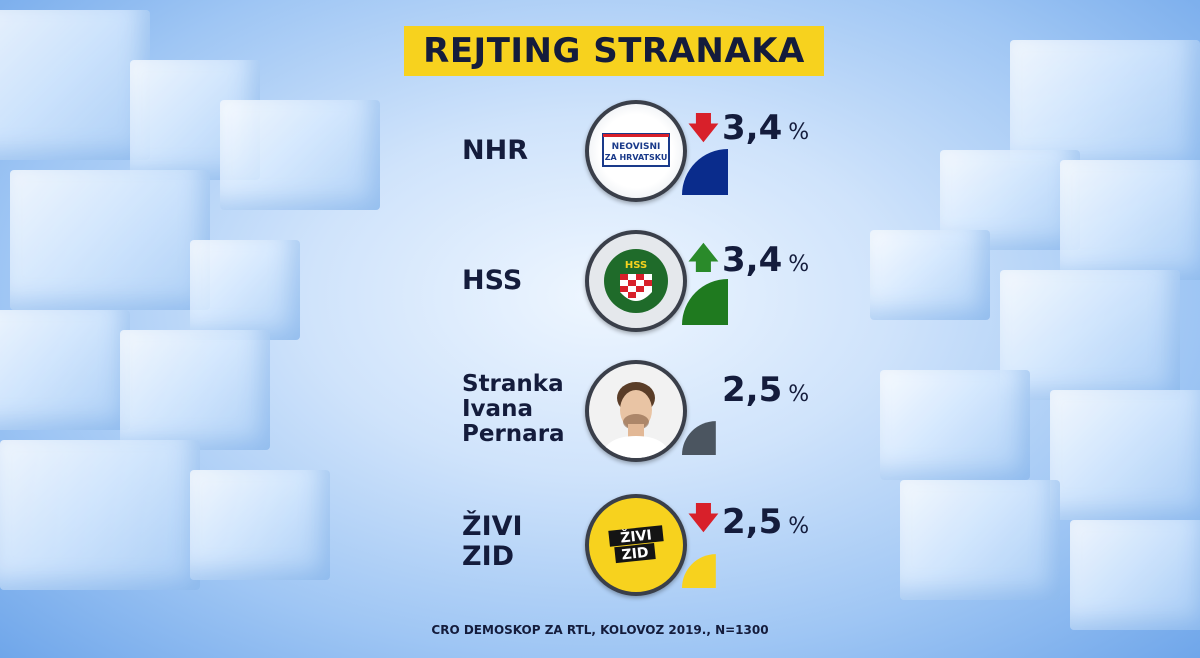 The image size is (1200, 658). What do you see at coordinates (635, 554) in the screenshot?
I see `zivi-zid-logo-text: ZID` at bounding box center [635, 554].